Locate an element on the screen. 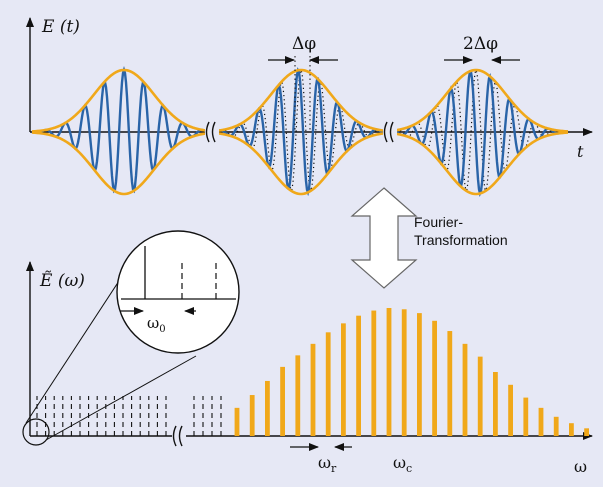 The width and height of the screenshot is (603, 487). fourier-double-arrow is located at coordinates (384, 238).